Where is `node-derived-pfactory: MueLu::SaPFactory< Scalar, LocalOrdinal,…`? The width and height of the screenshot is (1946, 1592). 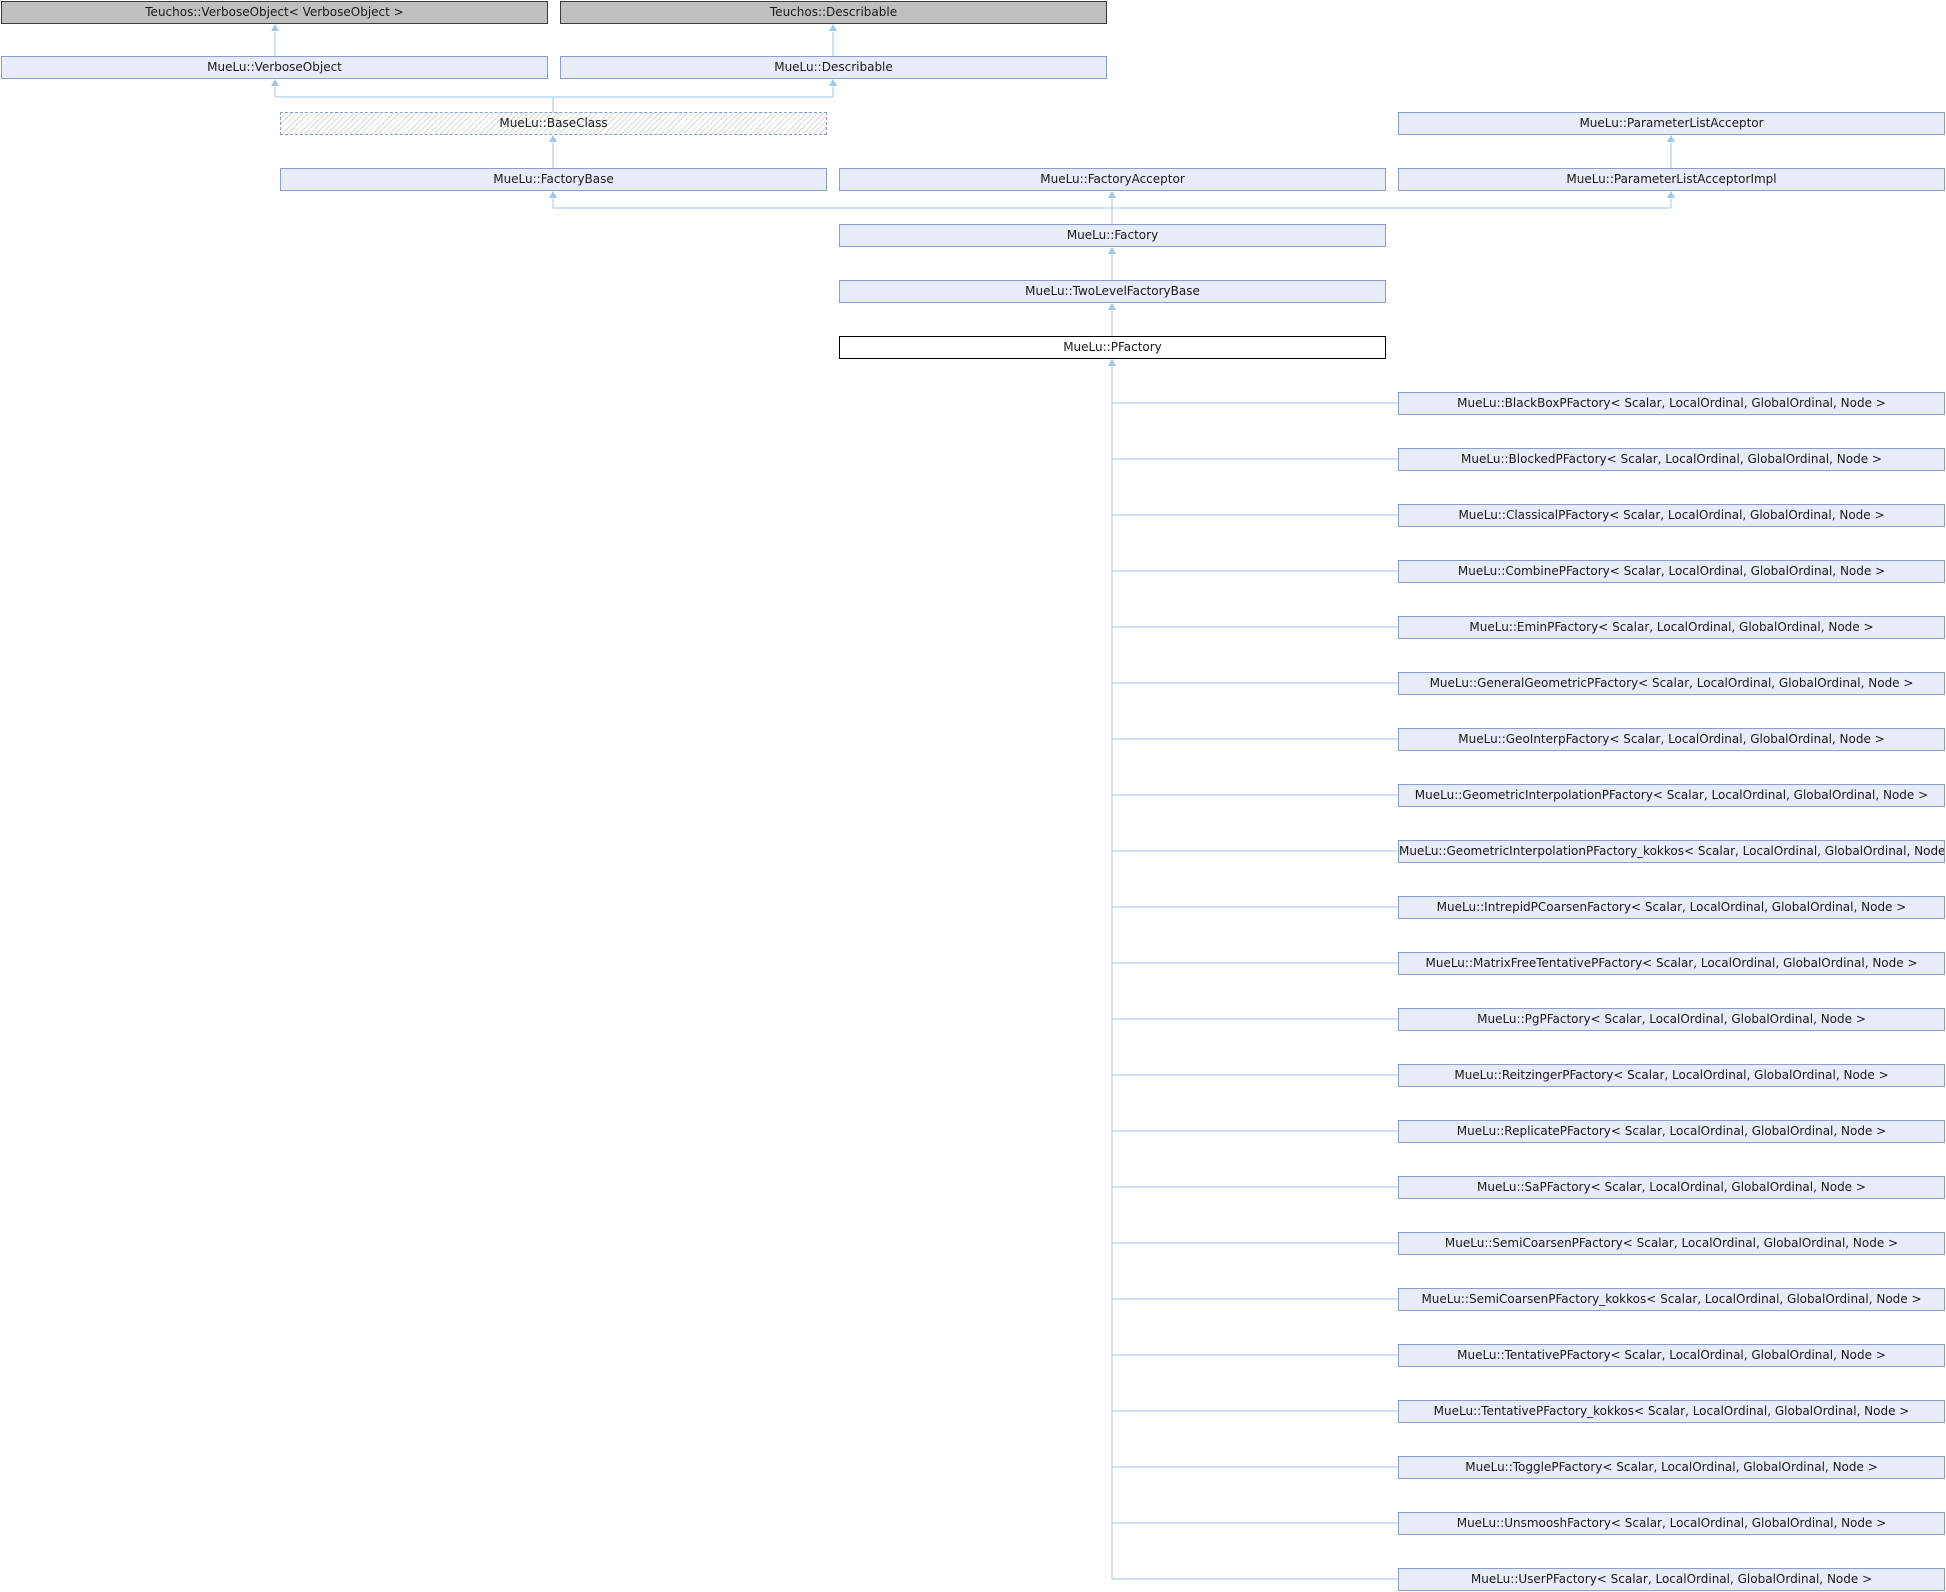 node-derived-pfactory: MueLu::SaPFactory< Scalar, LocalOrdinal,… is located at coordinates (1671, 1187).